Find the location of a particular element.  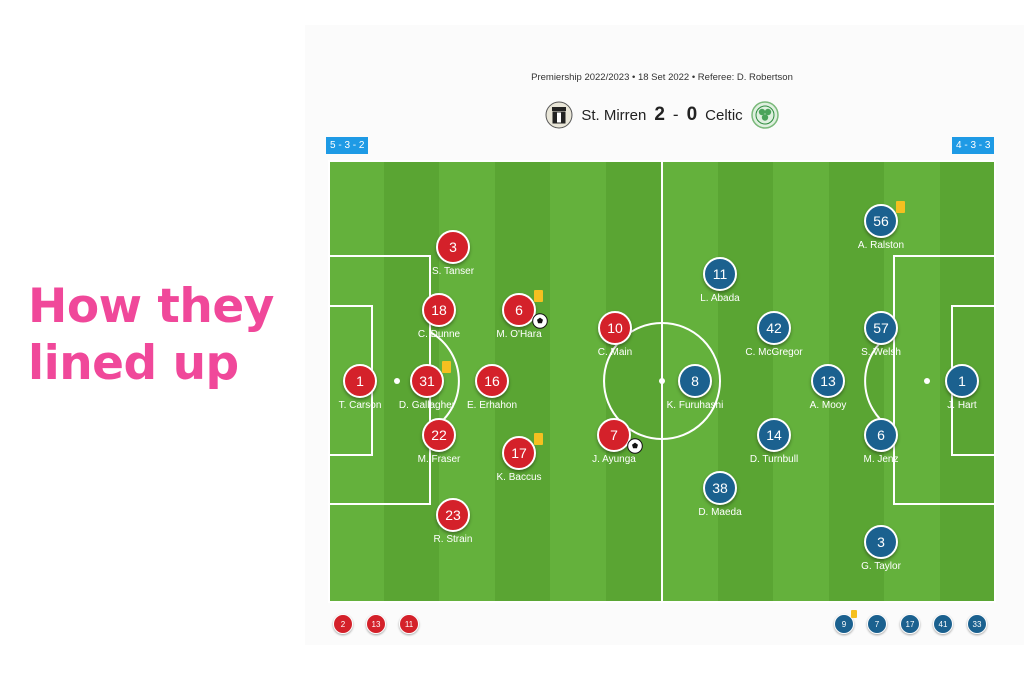

sub-number: 13 is located at coordinates (376, 624).